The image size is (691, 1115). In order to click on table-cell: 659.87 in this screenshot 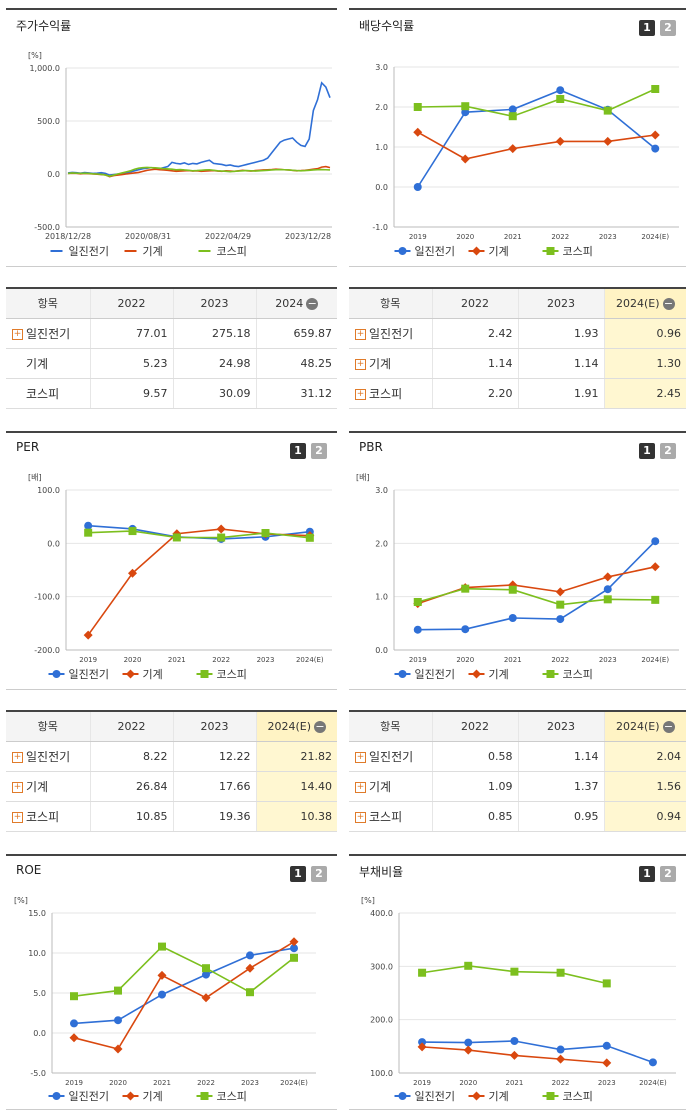, I will do `click(296, 333)`.